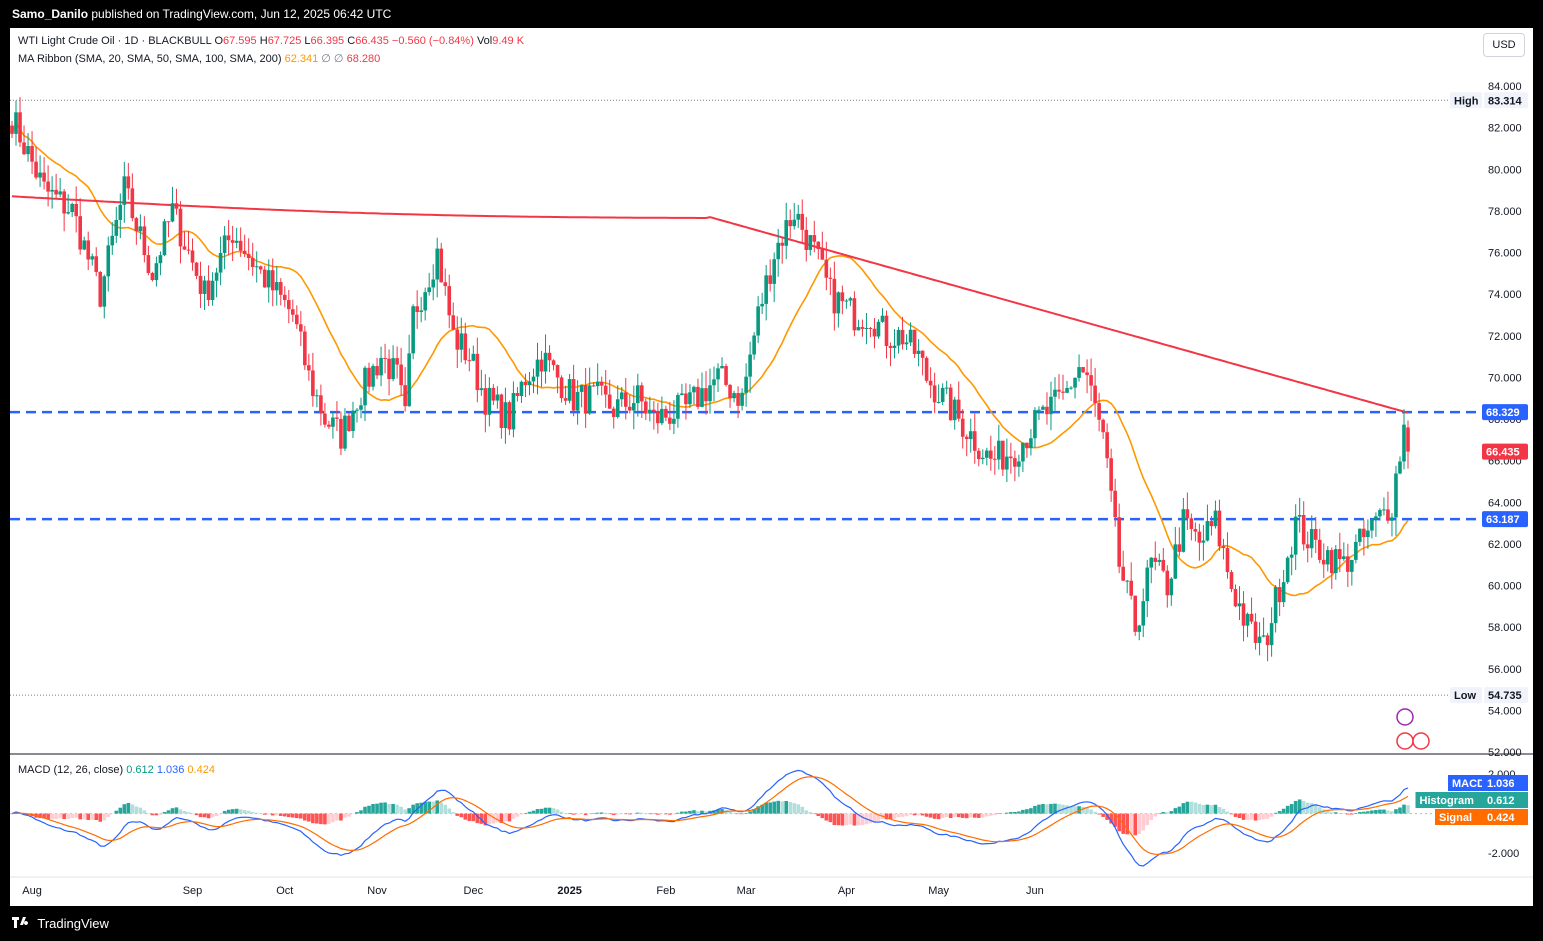 This screenshot has width=1543, height=941. What do you see at coordinates (377, 891) in the screenshot?
I see `time-tick-label: Nov` at bounding box center [377, 891].